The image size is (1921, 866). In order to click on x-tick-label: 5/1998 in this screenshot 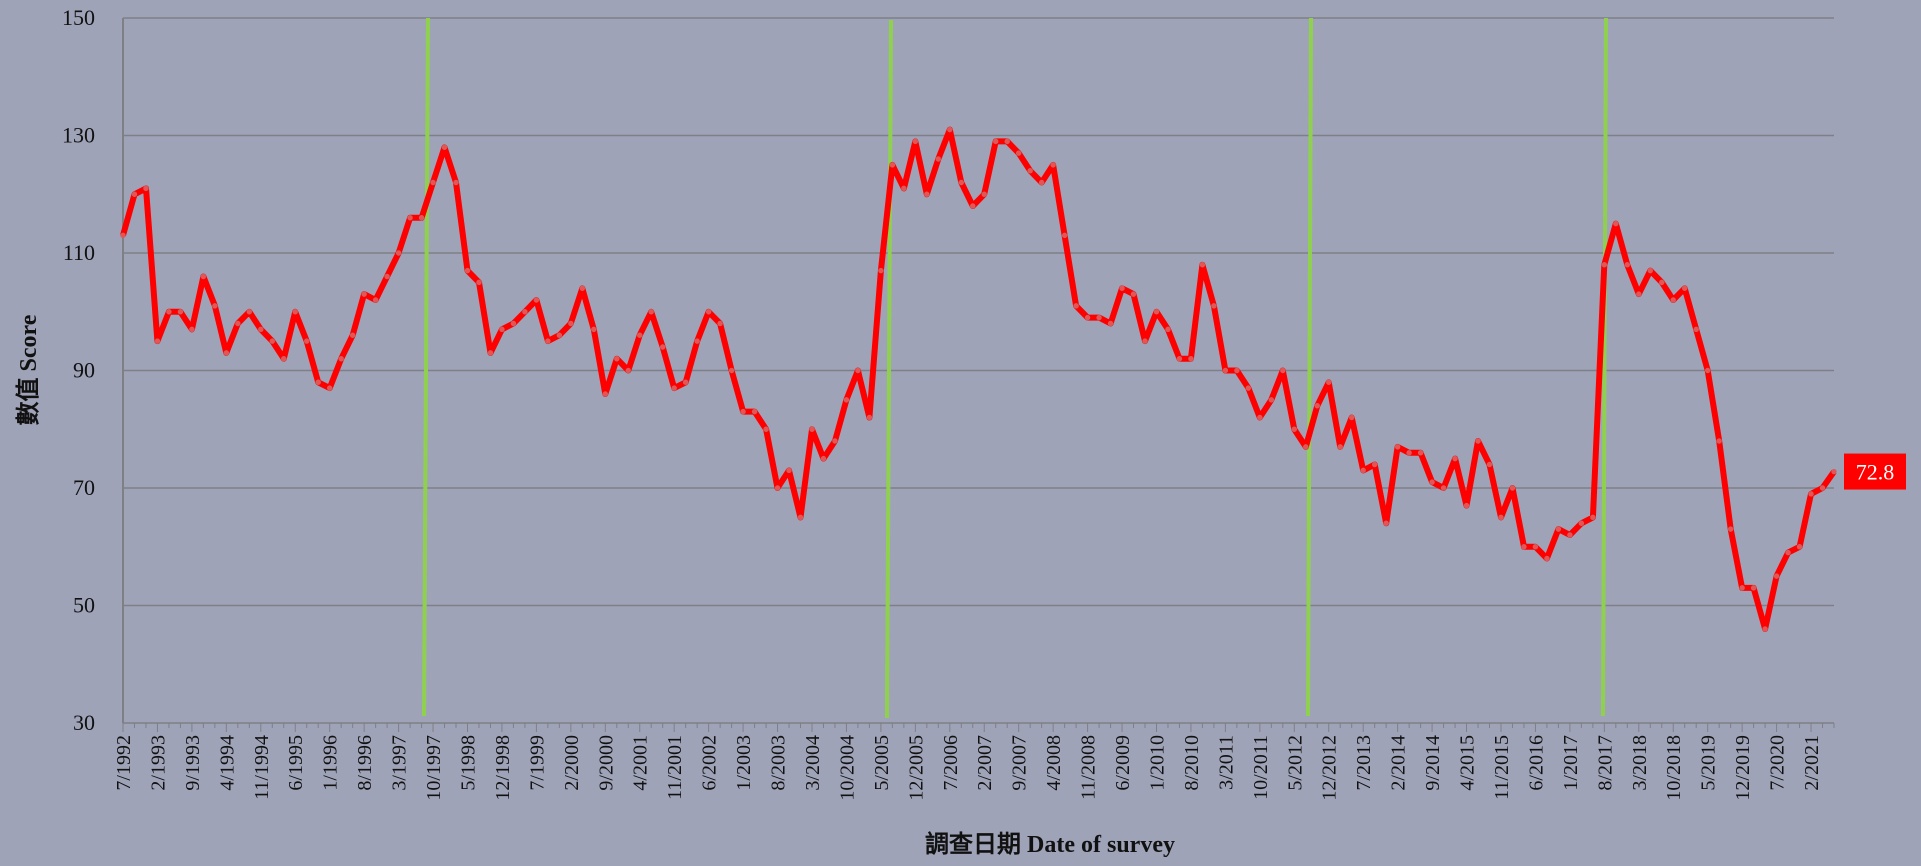, I will do `click(468, 763)`.